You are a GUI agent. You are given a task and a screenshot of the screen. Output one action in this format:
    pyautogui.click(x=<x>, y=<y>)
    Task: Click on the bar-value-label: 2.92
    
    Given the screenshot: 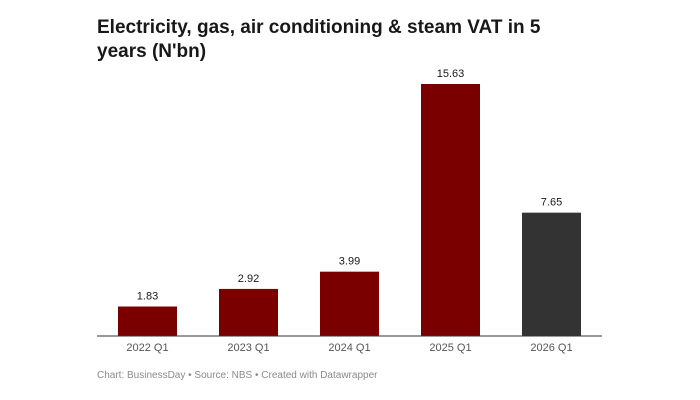 What is the action you would take?
    pyautogui.click(x=248, y=279)
    